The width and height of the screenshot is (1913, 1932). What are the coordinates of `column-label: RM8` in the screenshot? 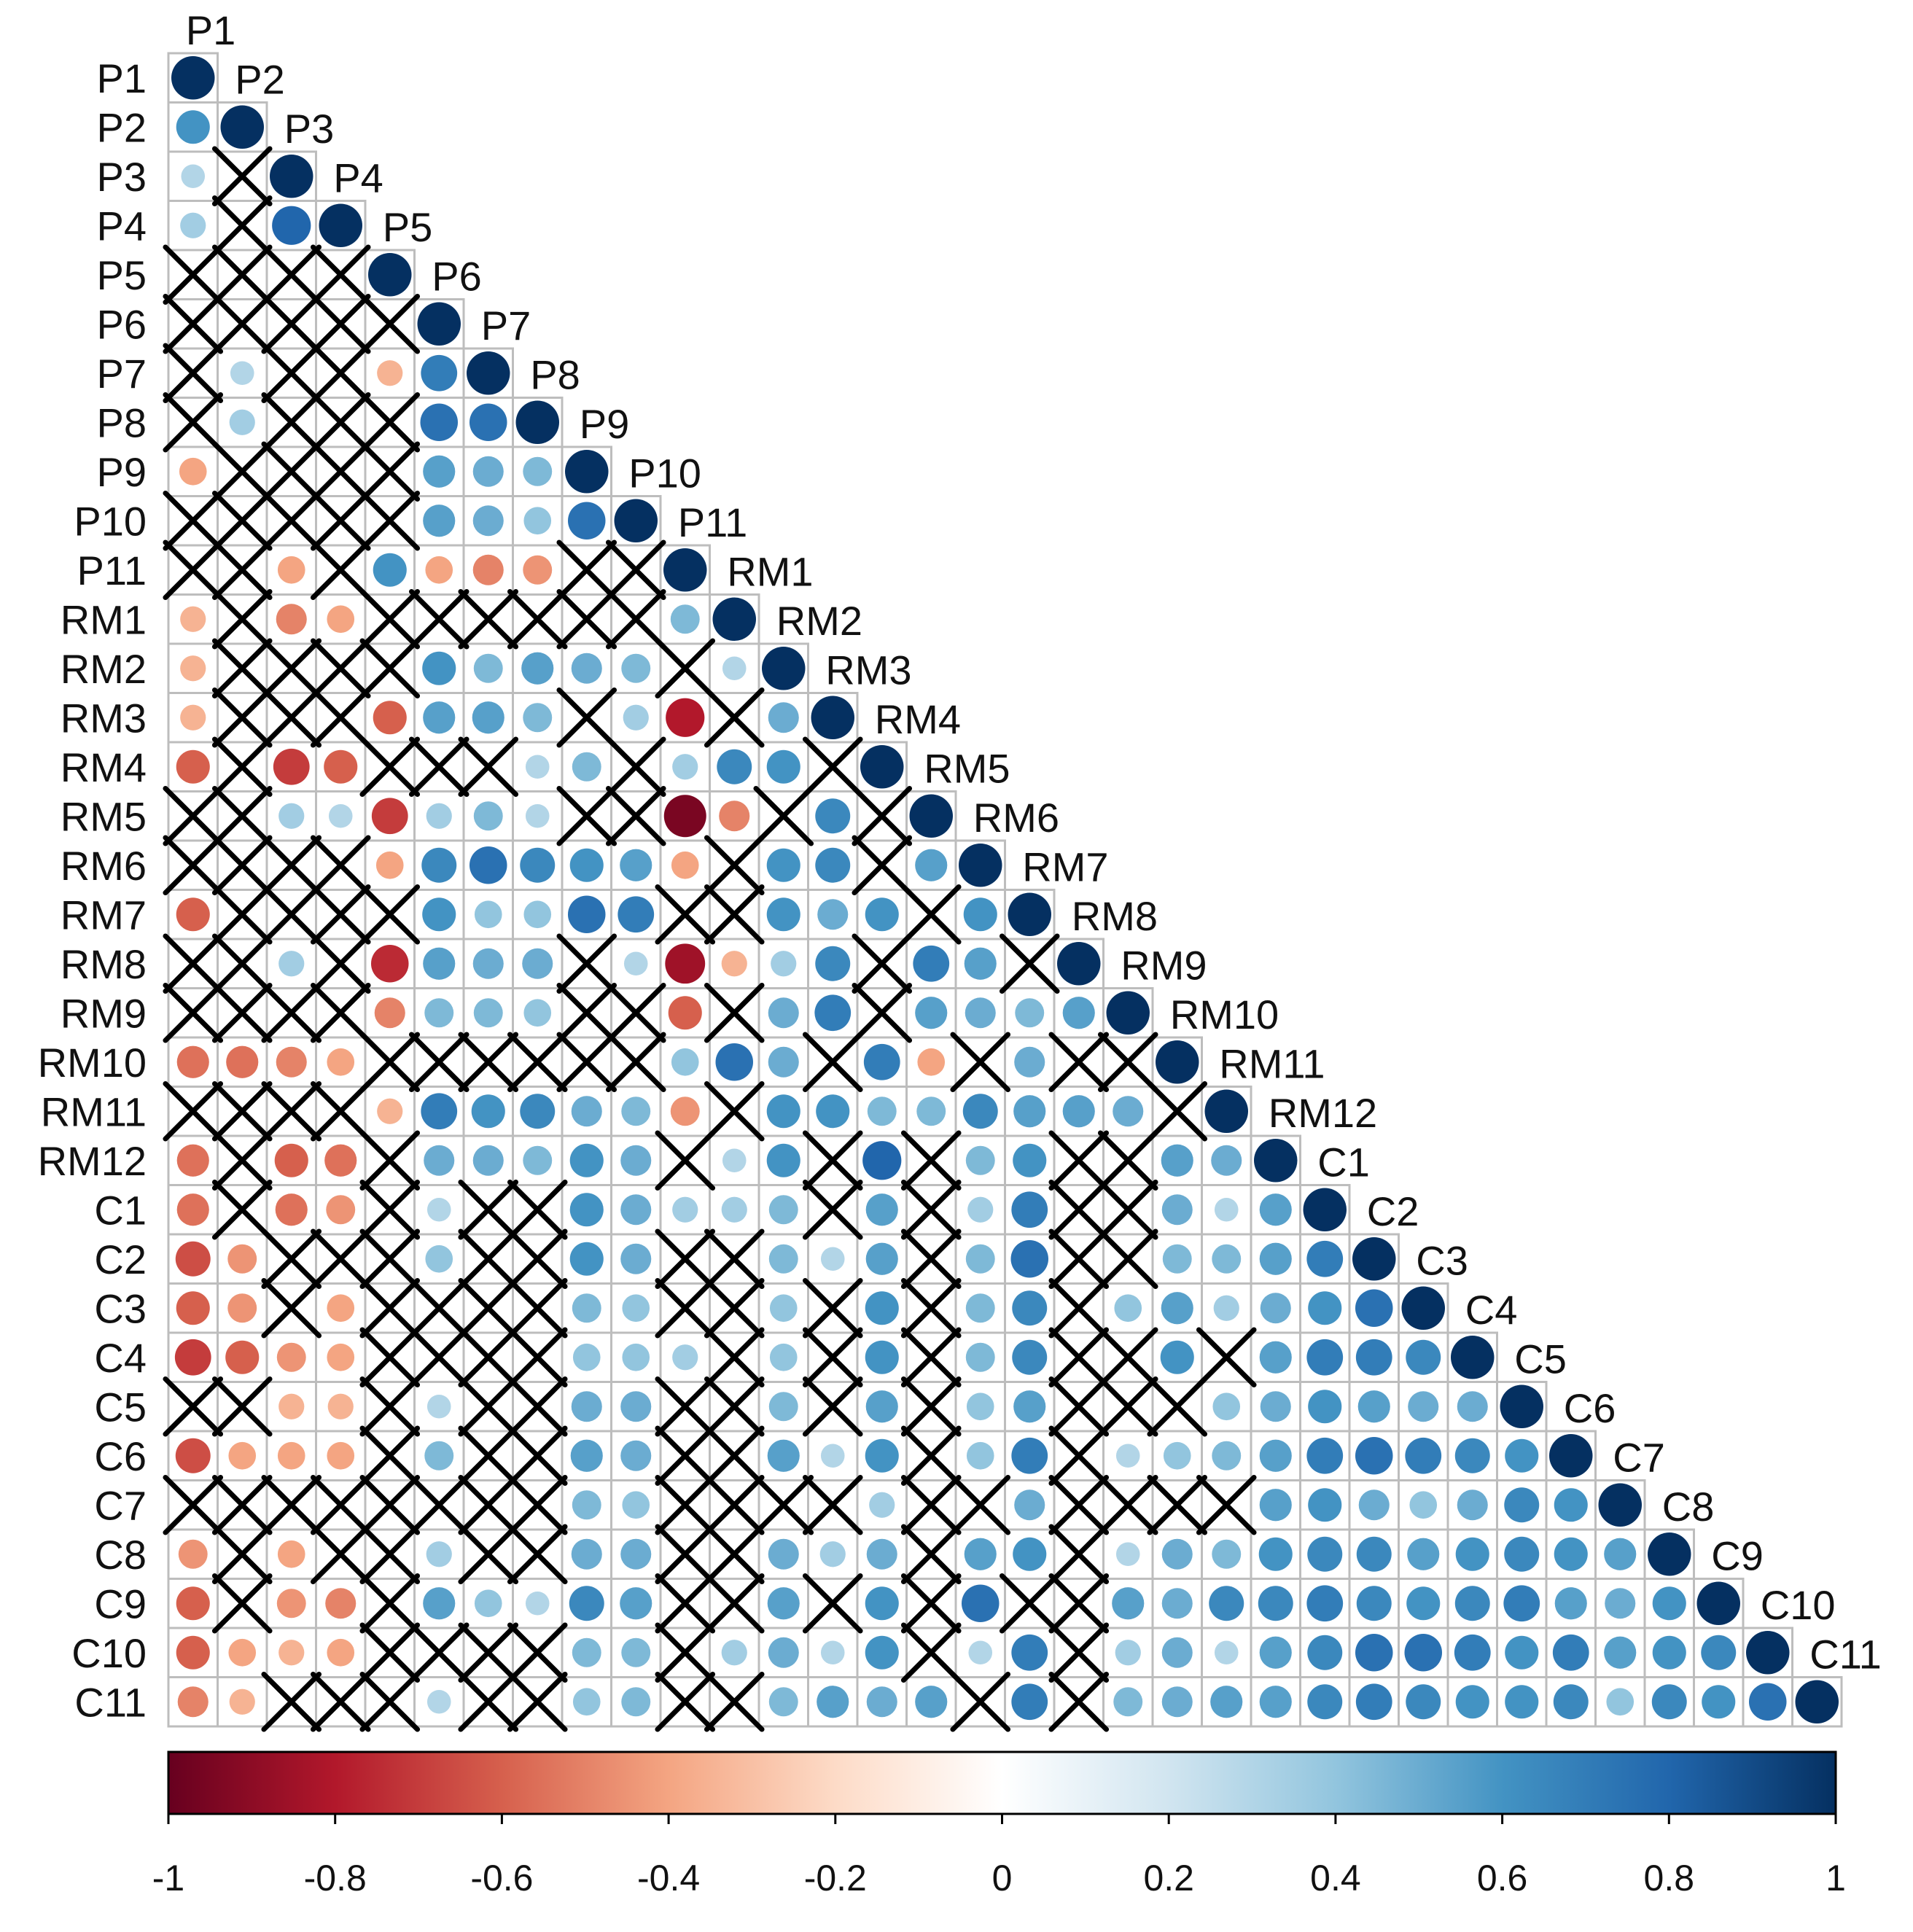 It's located at (1115, 916).